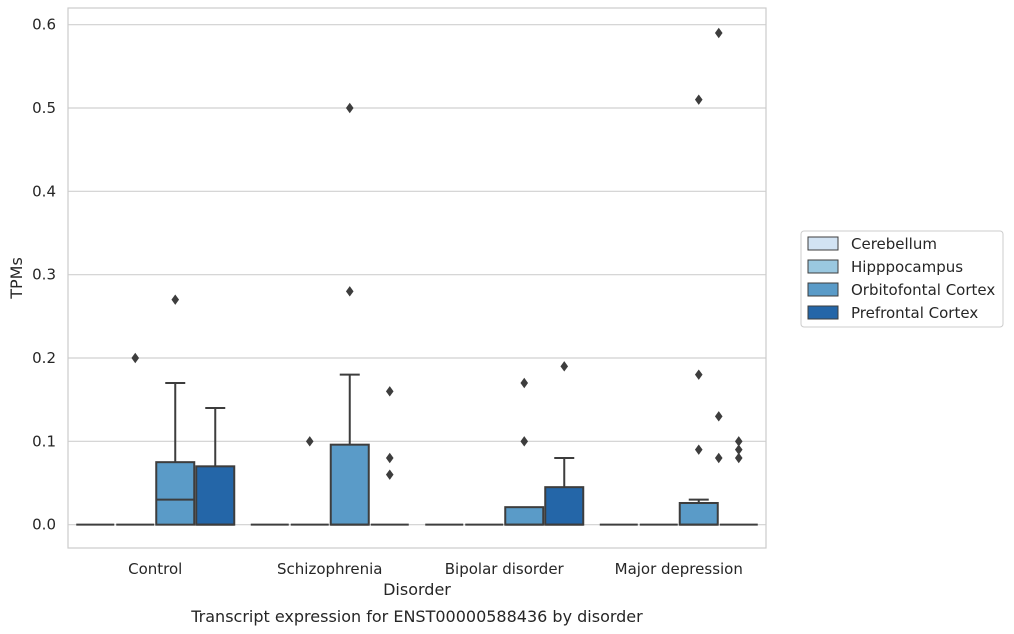  What do you see at coordinates (44, 358) in the screenshot?
I see `y-tick-label: 0.2` at bounding box center [44, 358].